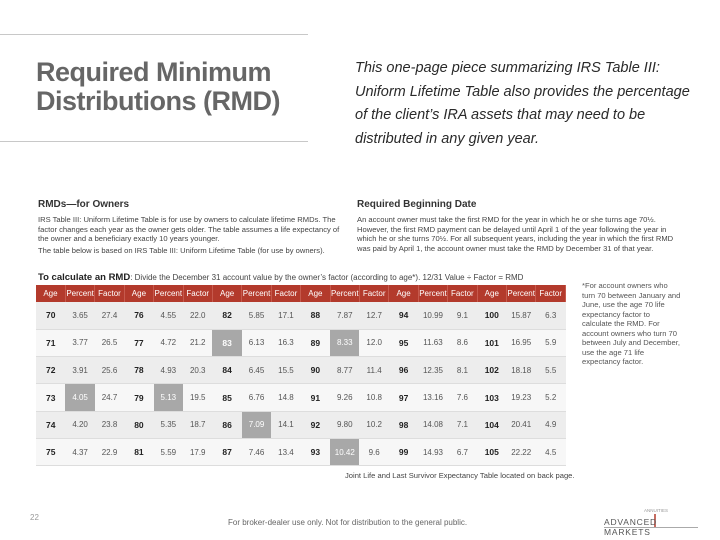  What do you see at coordinates (651, 527) in the screenshot?
I see `logo-underline` at bounding box center [651, 527].